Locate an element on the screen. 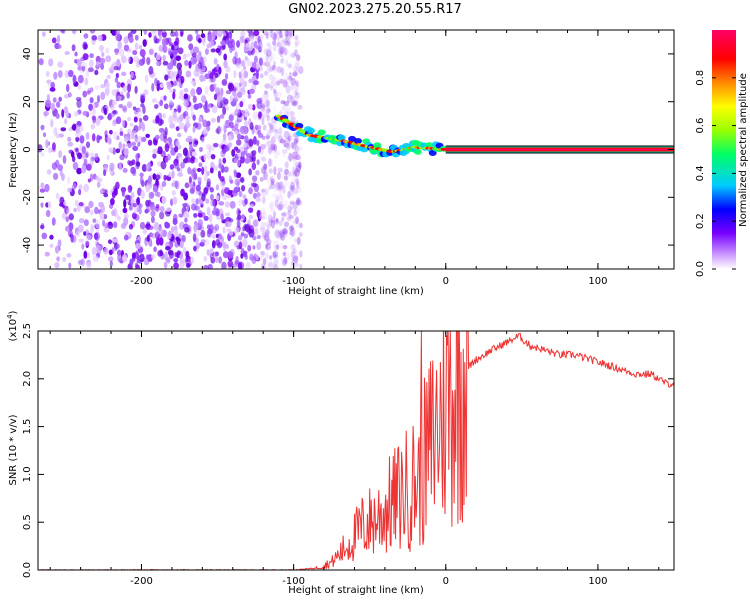 This screenshot has width=750, height=600. y-tick-label: 0 is located at coordinates (27, 149).